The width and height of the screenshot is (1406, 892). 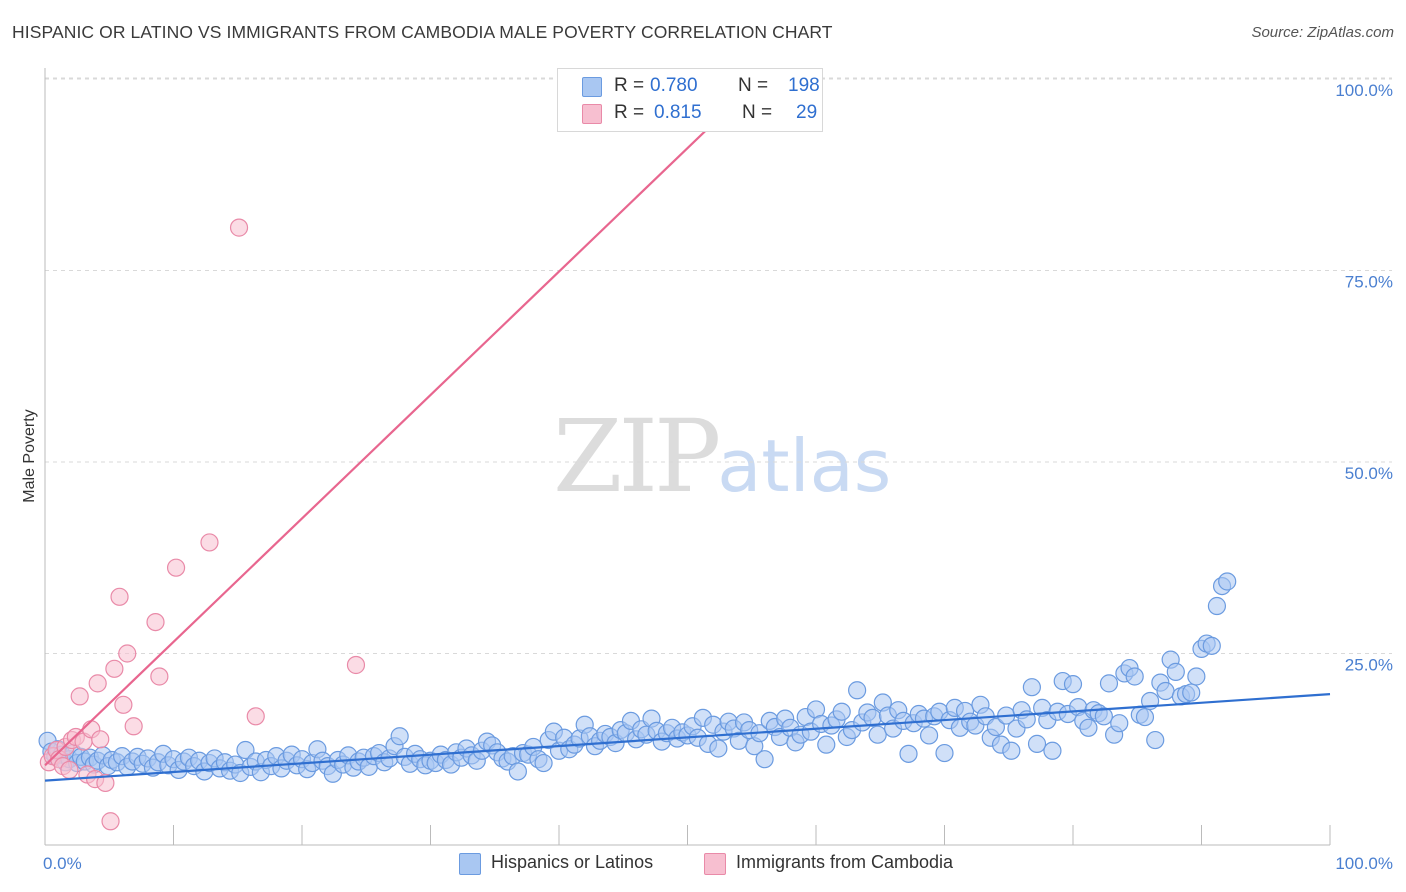 I want to click on bottom-legend-swatch-hispanics, so click(x=470, y=864).